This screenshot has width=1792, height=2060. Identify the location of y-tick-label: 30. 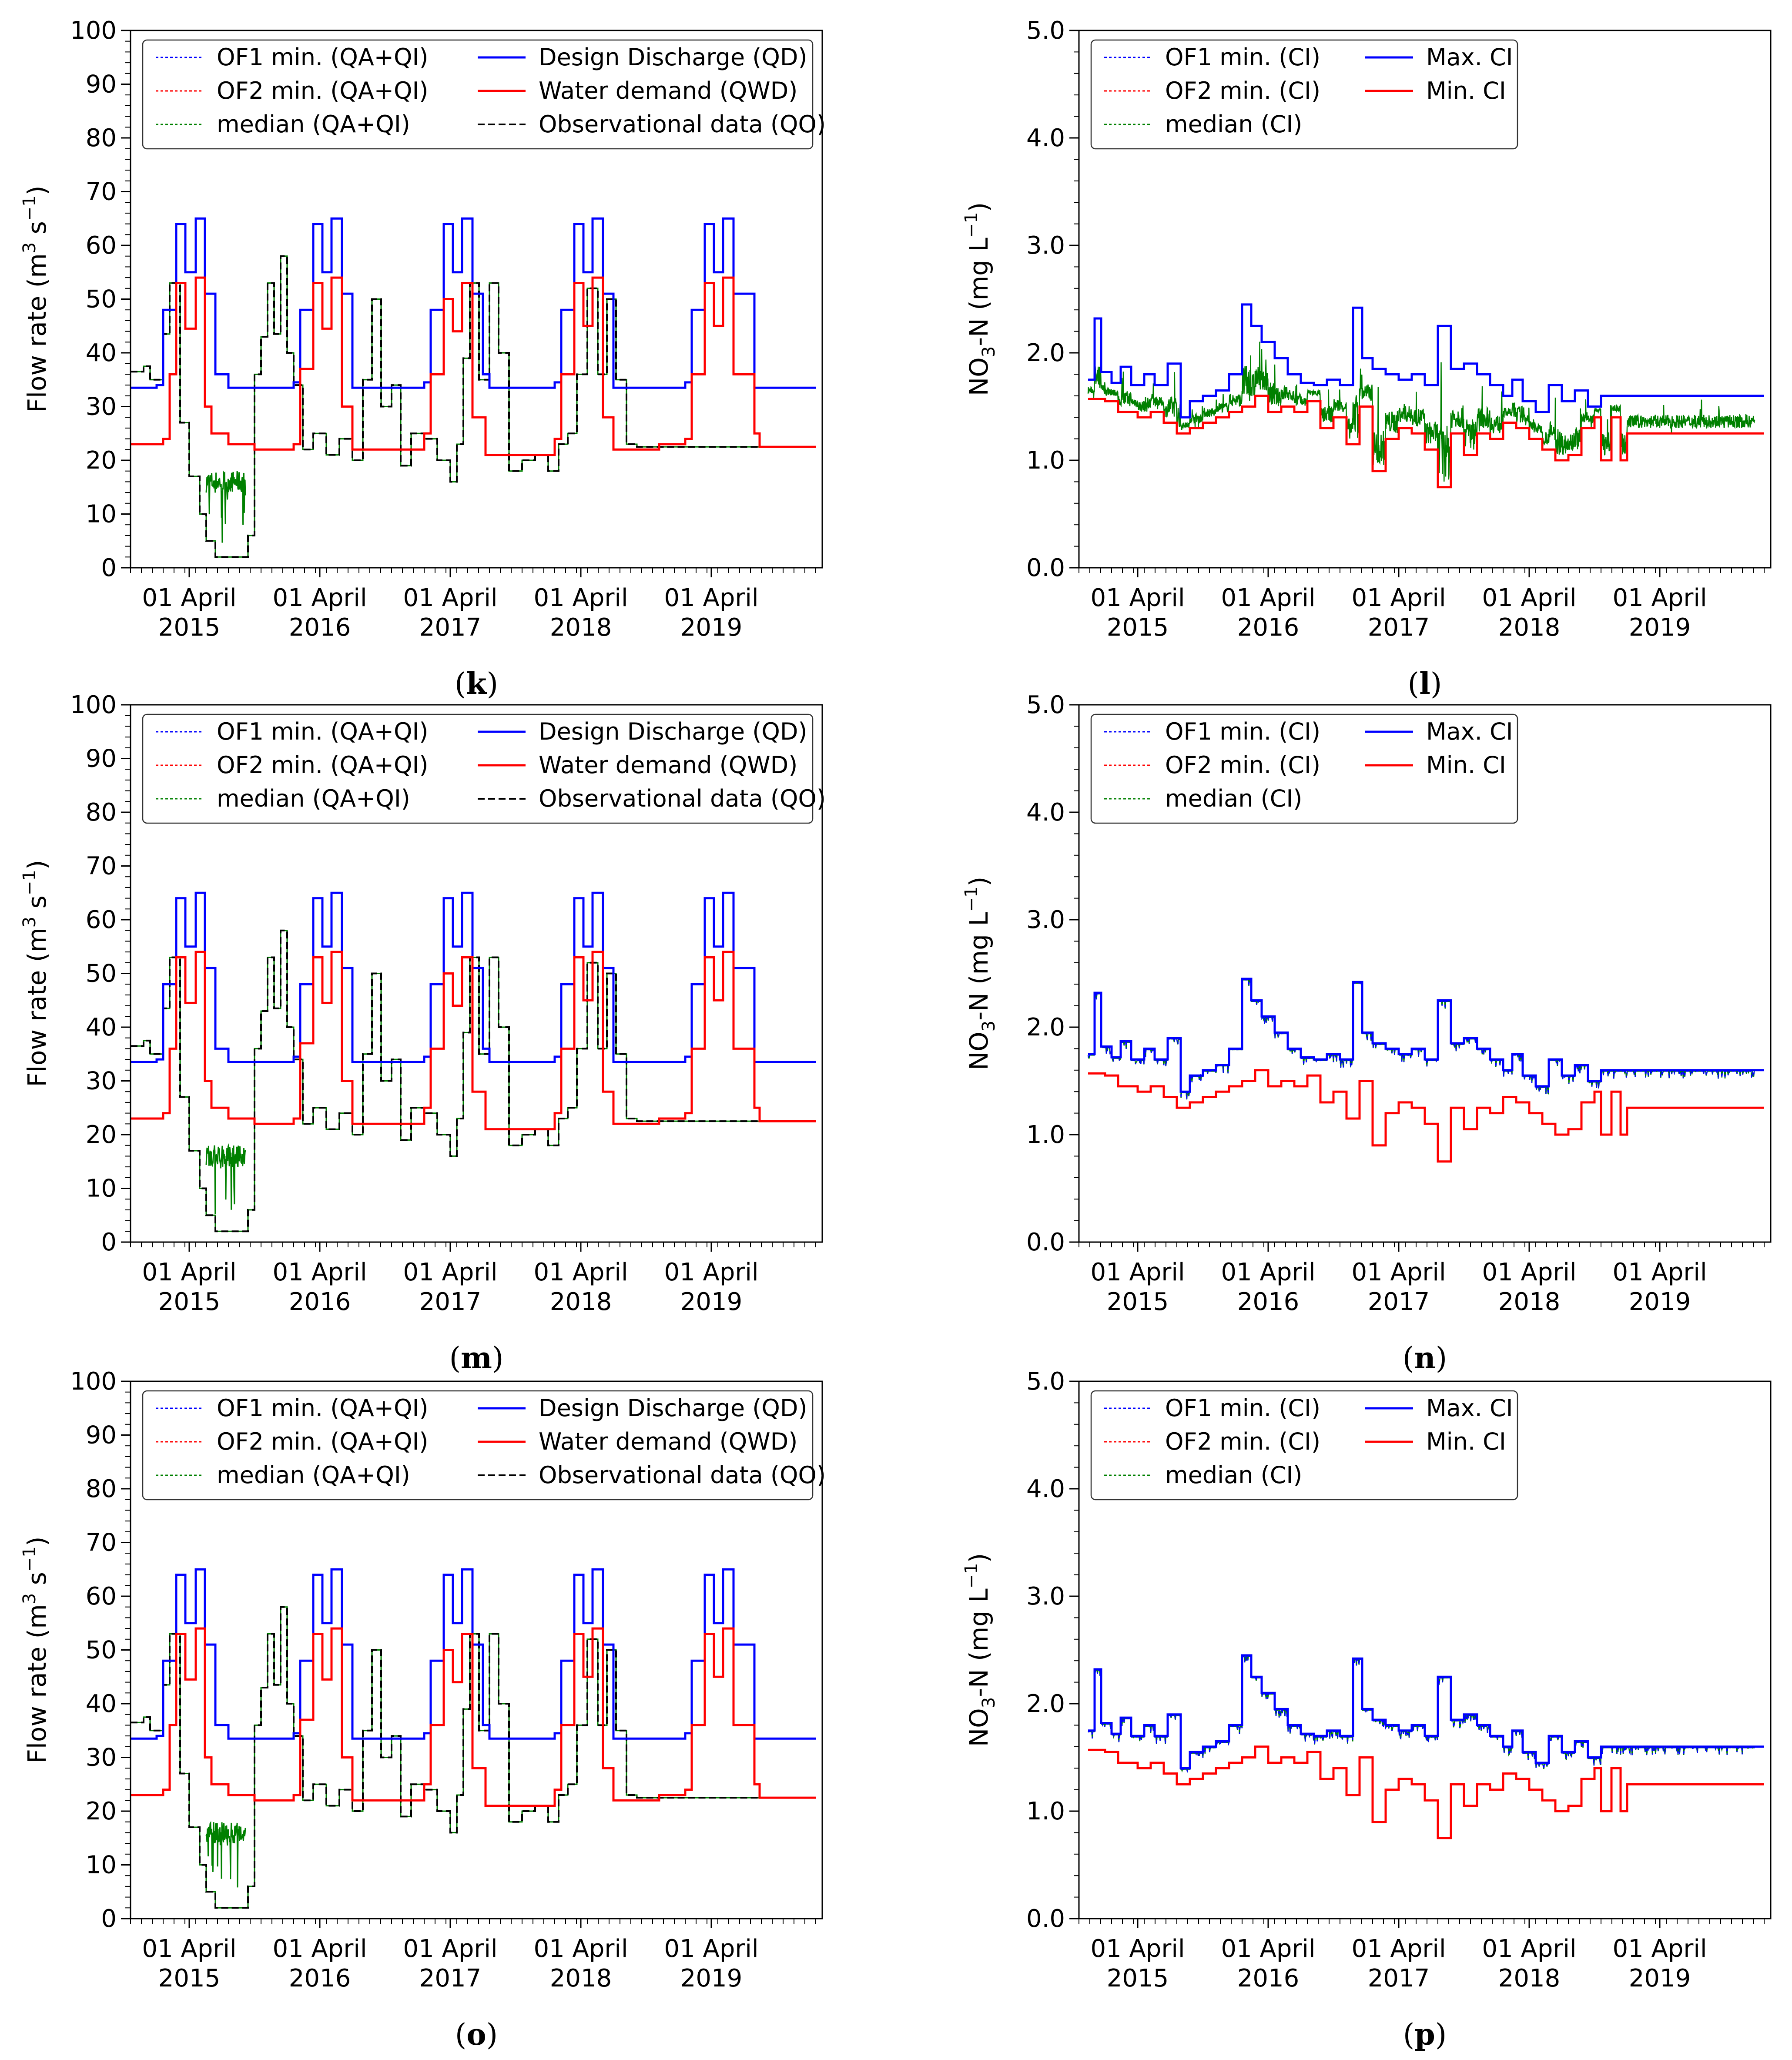
(101, 1081).